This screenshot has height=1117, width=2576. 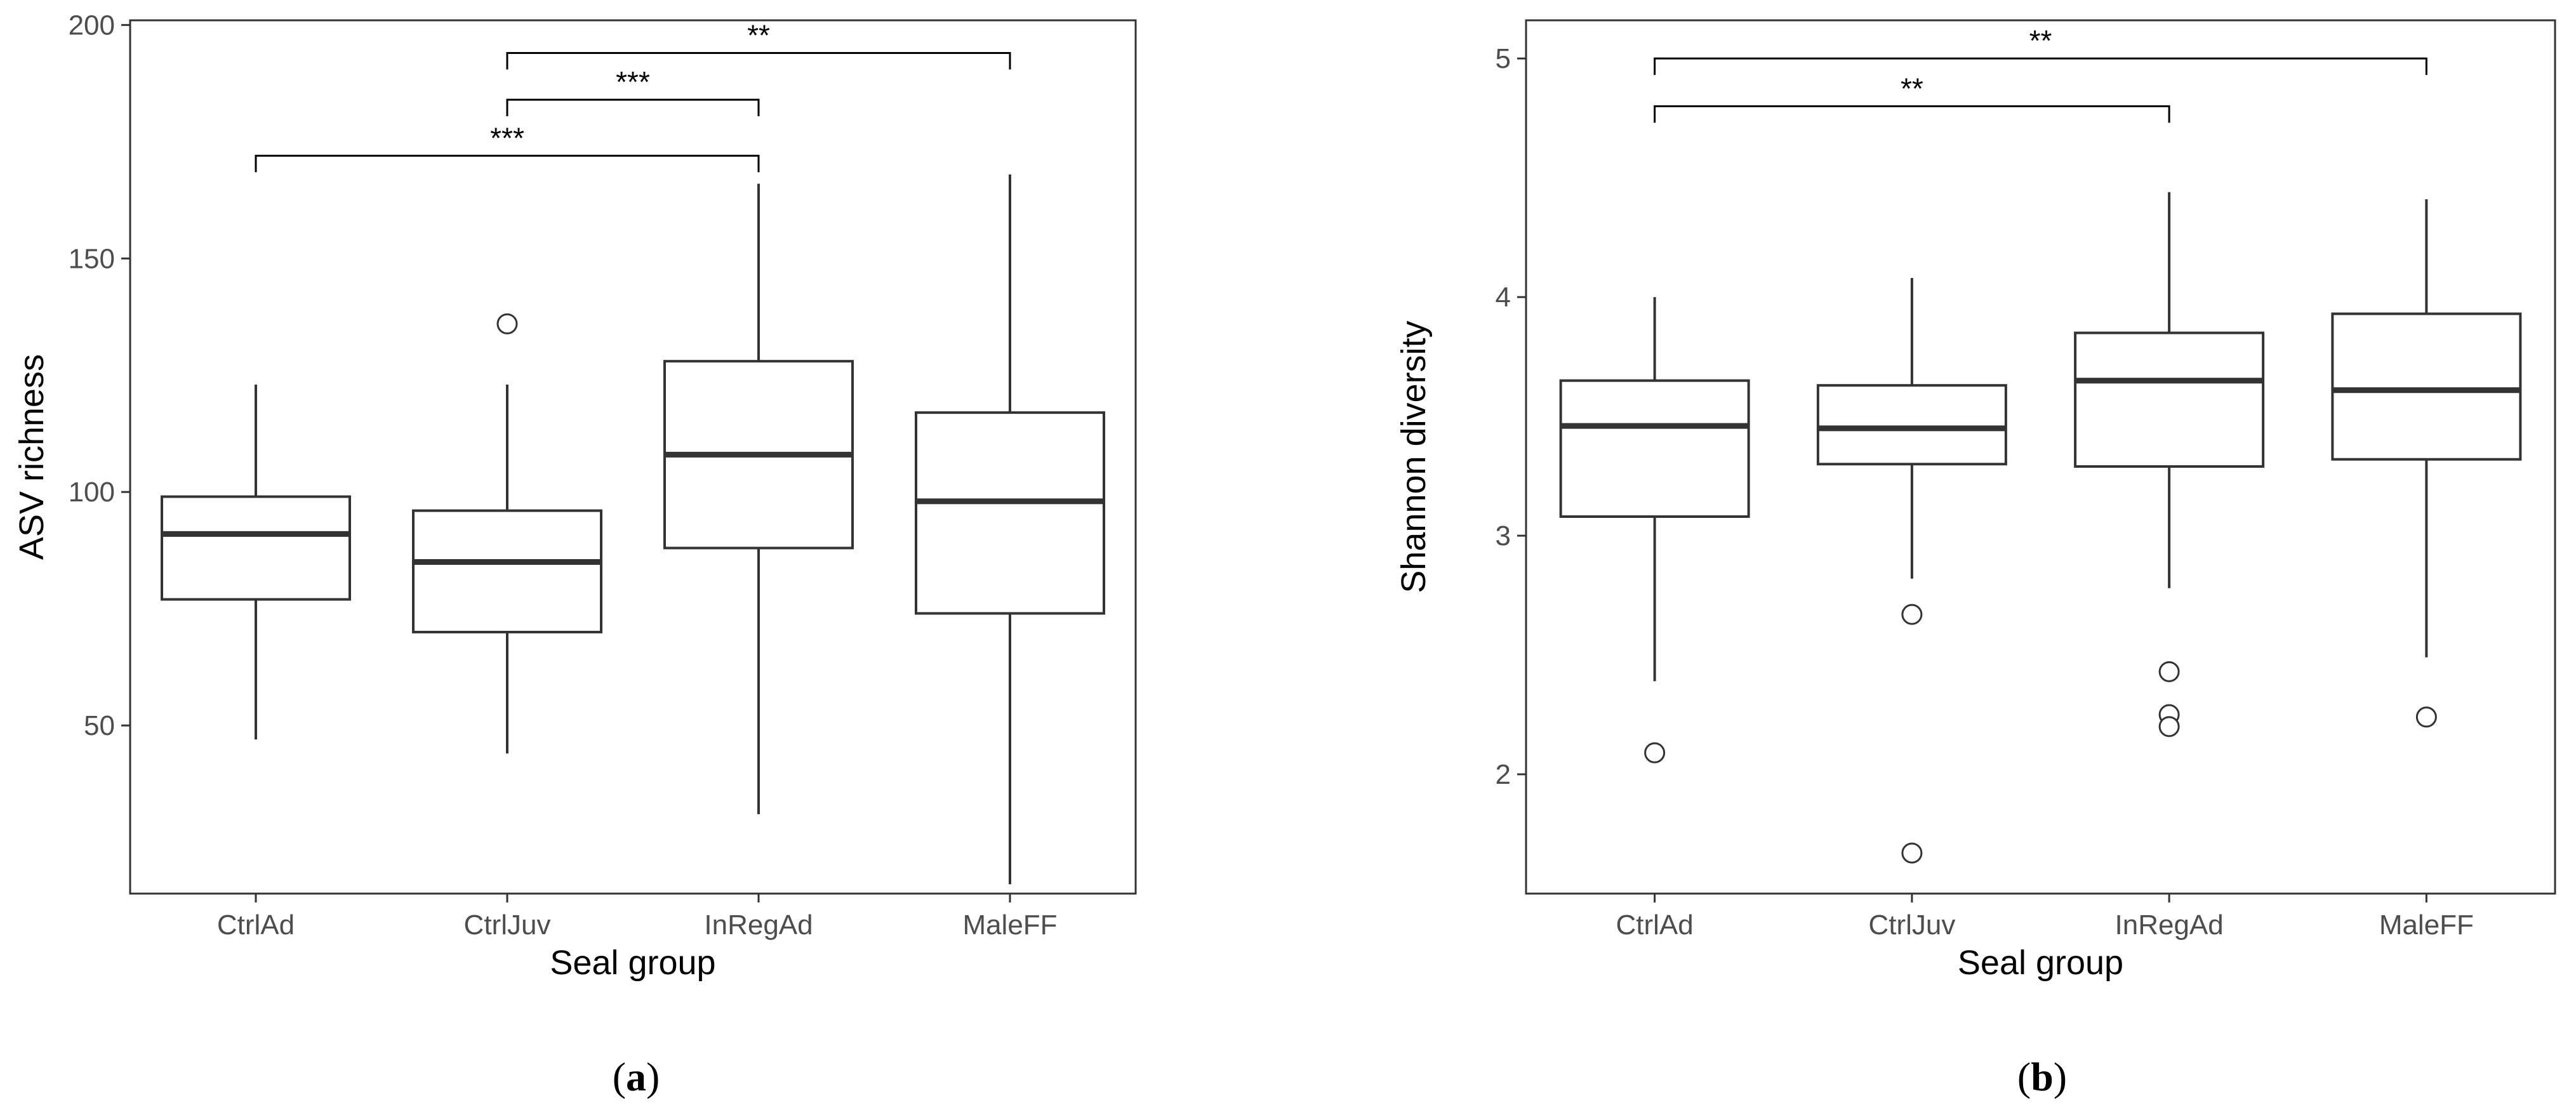 I want to click on panel-a-x-tick-label: CtrlJuv, so click(x=507, y=925).